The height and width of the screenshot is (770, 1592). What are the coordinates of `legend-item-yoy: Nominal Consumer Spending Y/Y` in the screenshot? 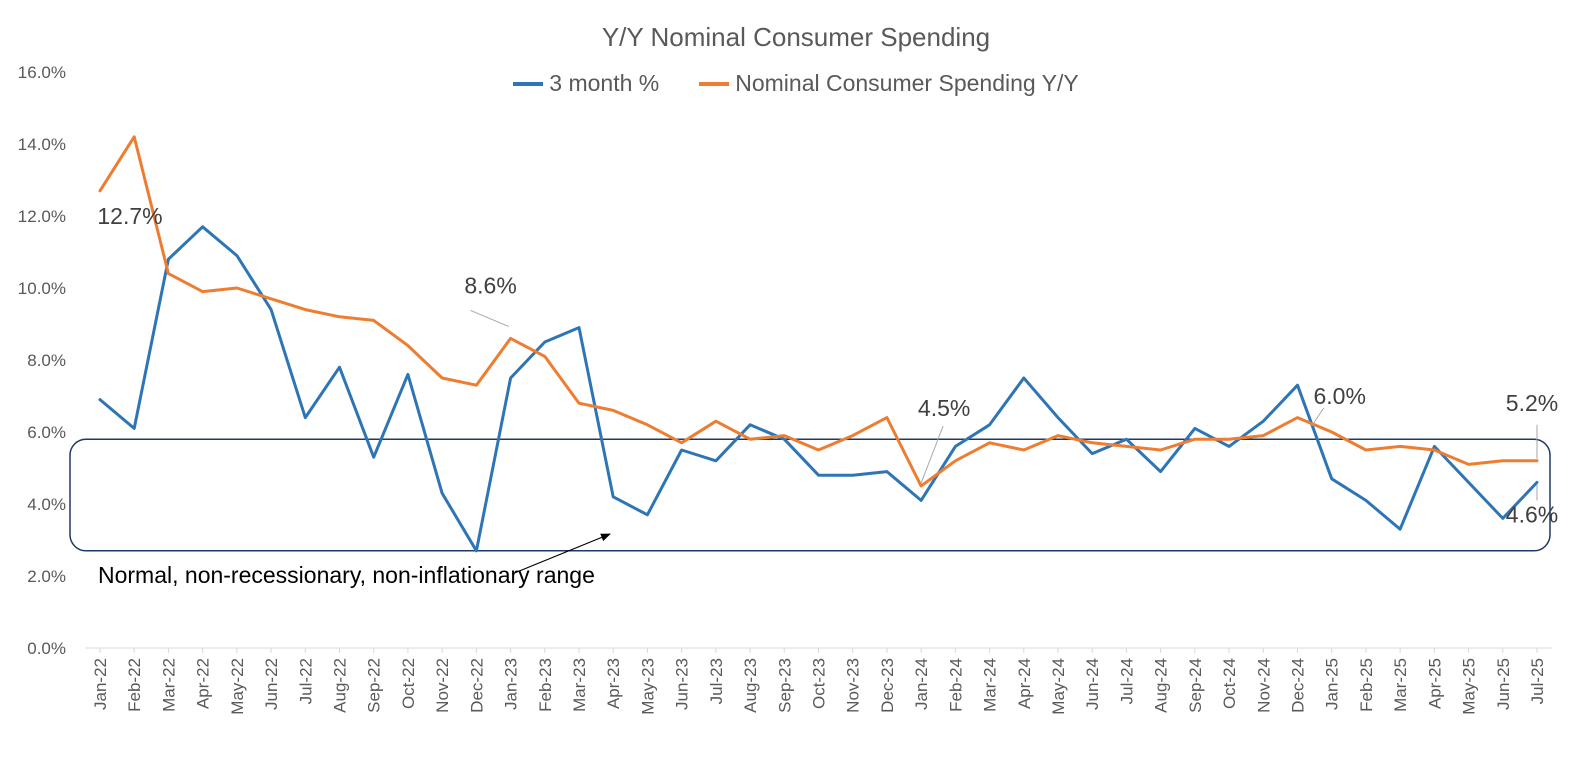 It's located at (889, 83).